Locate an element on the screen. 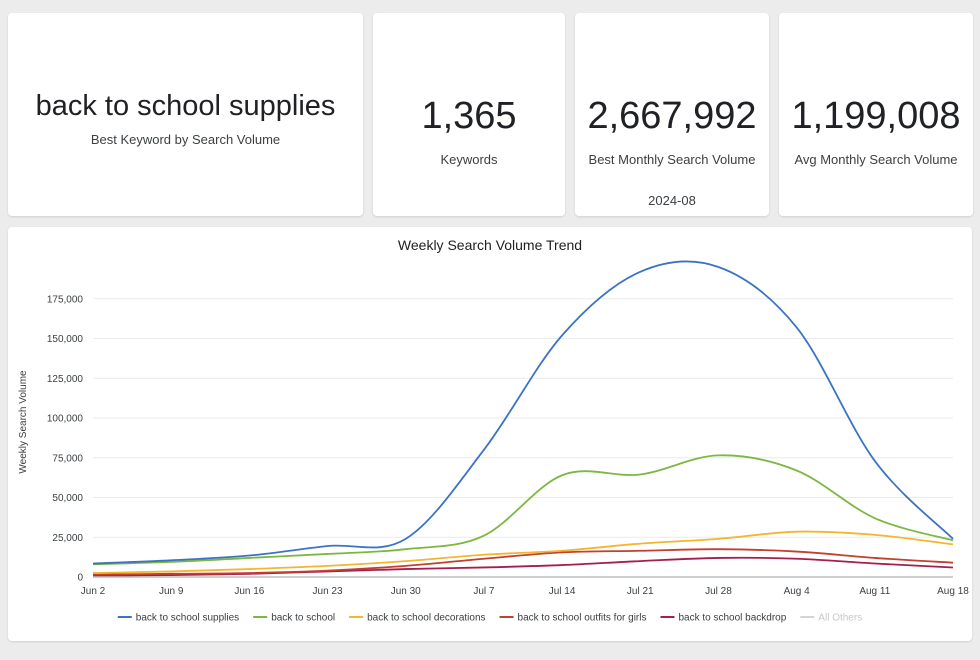 The image size is (980, 660). x-tick-label: Aug 11 is located at coordinates (874, 591).